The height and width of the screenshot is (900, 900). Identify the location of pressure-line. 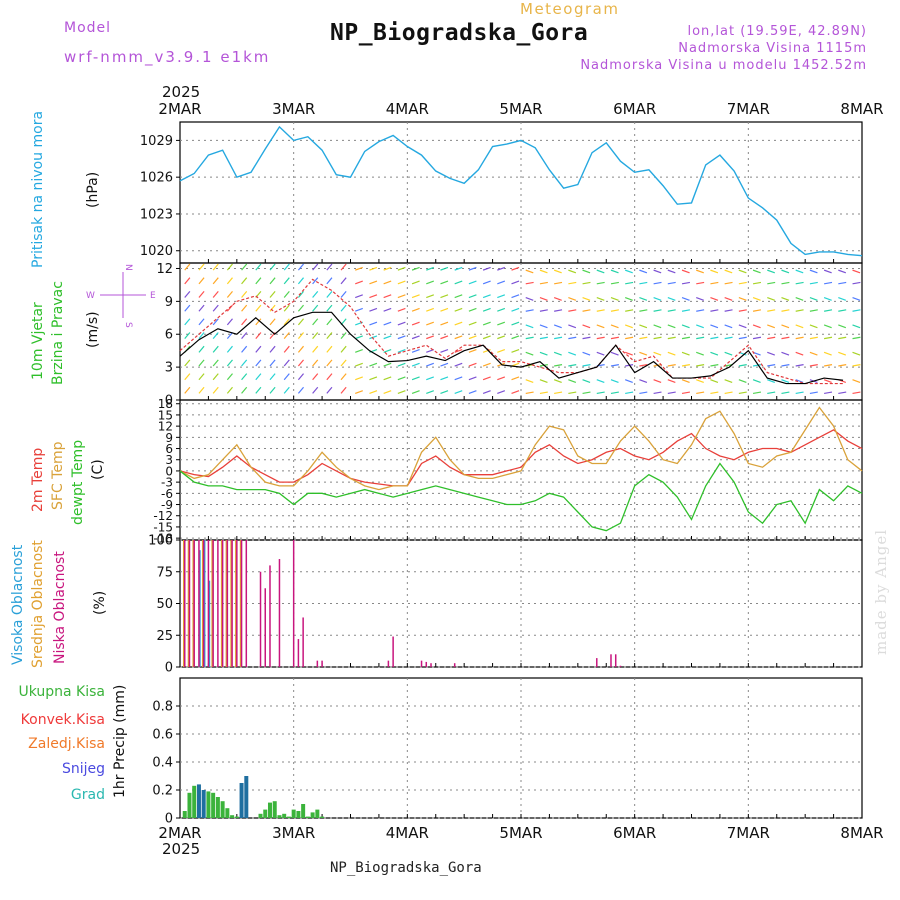
(521, 191).